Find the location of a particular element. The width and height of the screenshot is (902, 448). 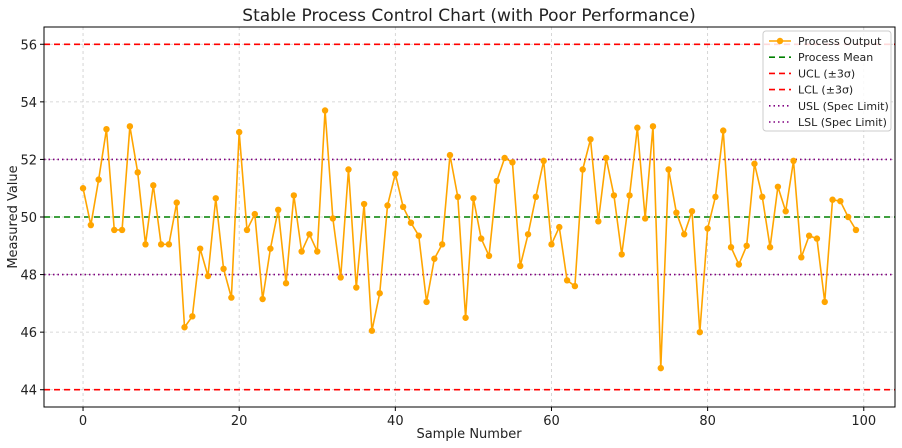

y-tick-label: 56 is located at coordinates (28, 45).